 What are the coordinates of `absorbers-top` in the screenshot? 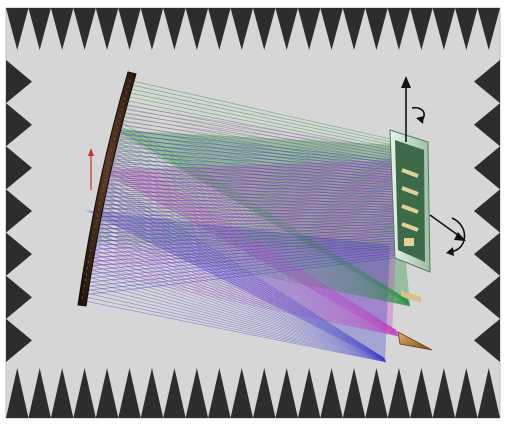 It's located at (253, 29).